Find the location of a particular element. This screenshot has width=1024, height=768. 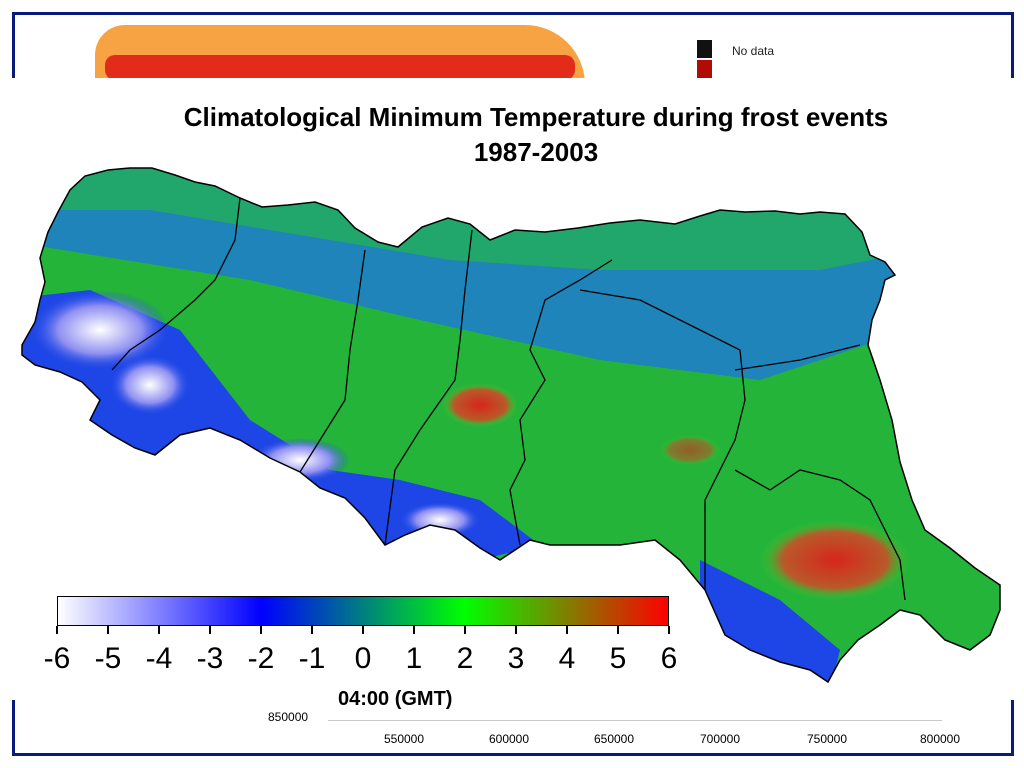

time-label: 04:00 (GMT) is located at coordinates (395, 699).